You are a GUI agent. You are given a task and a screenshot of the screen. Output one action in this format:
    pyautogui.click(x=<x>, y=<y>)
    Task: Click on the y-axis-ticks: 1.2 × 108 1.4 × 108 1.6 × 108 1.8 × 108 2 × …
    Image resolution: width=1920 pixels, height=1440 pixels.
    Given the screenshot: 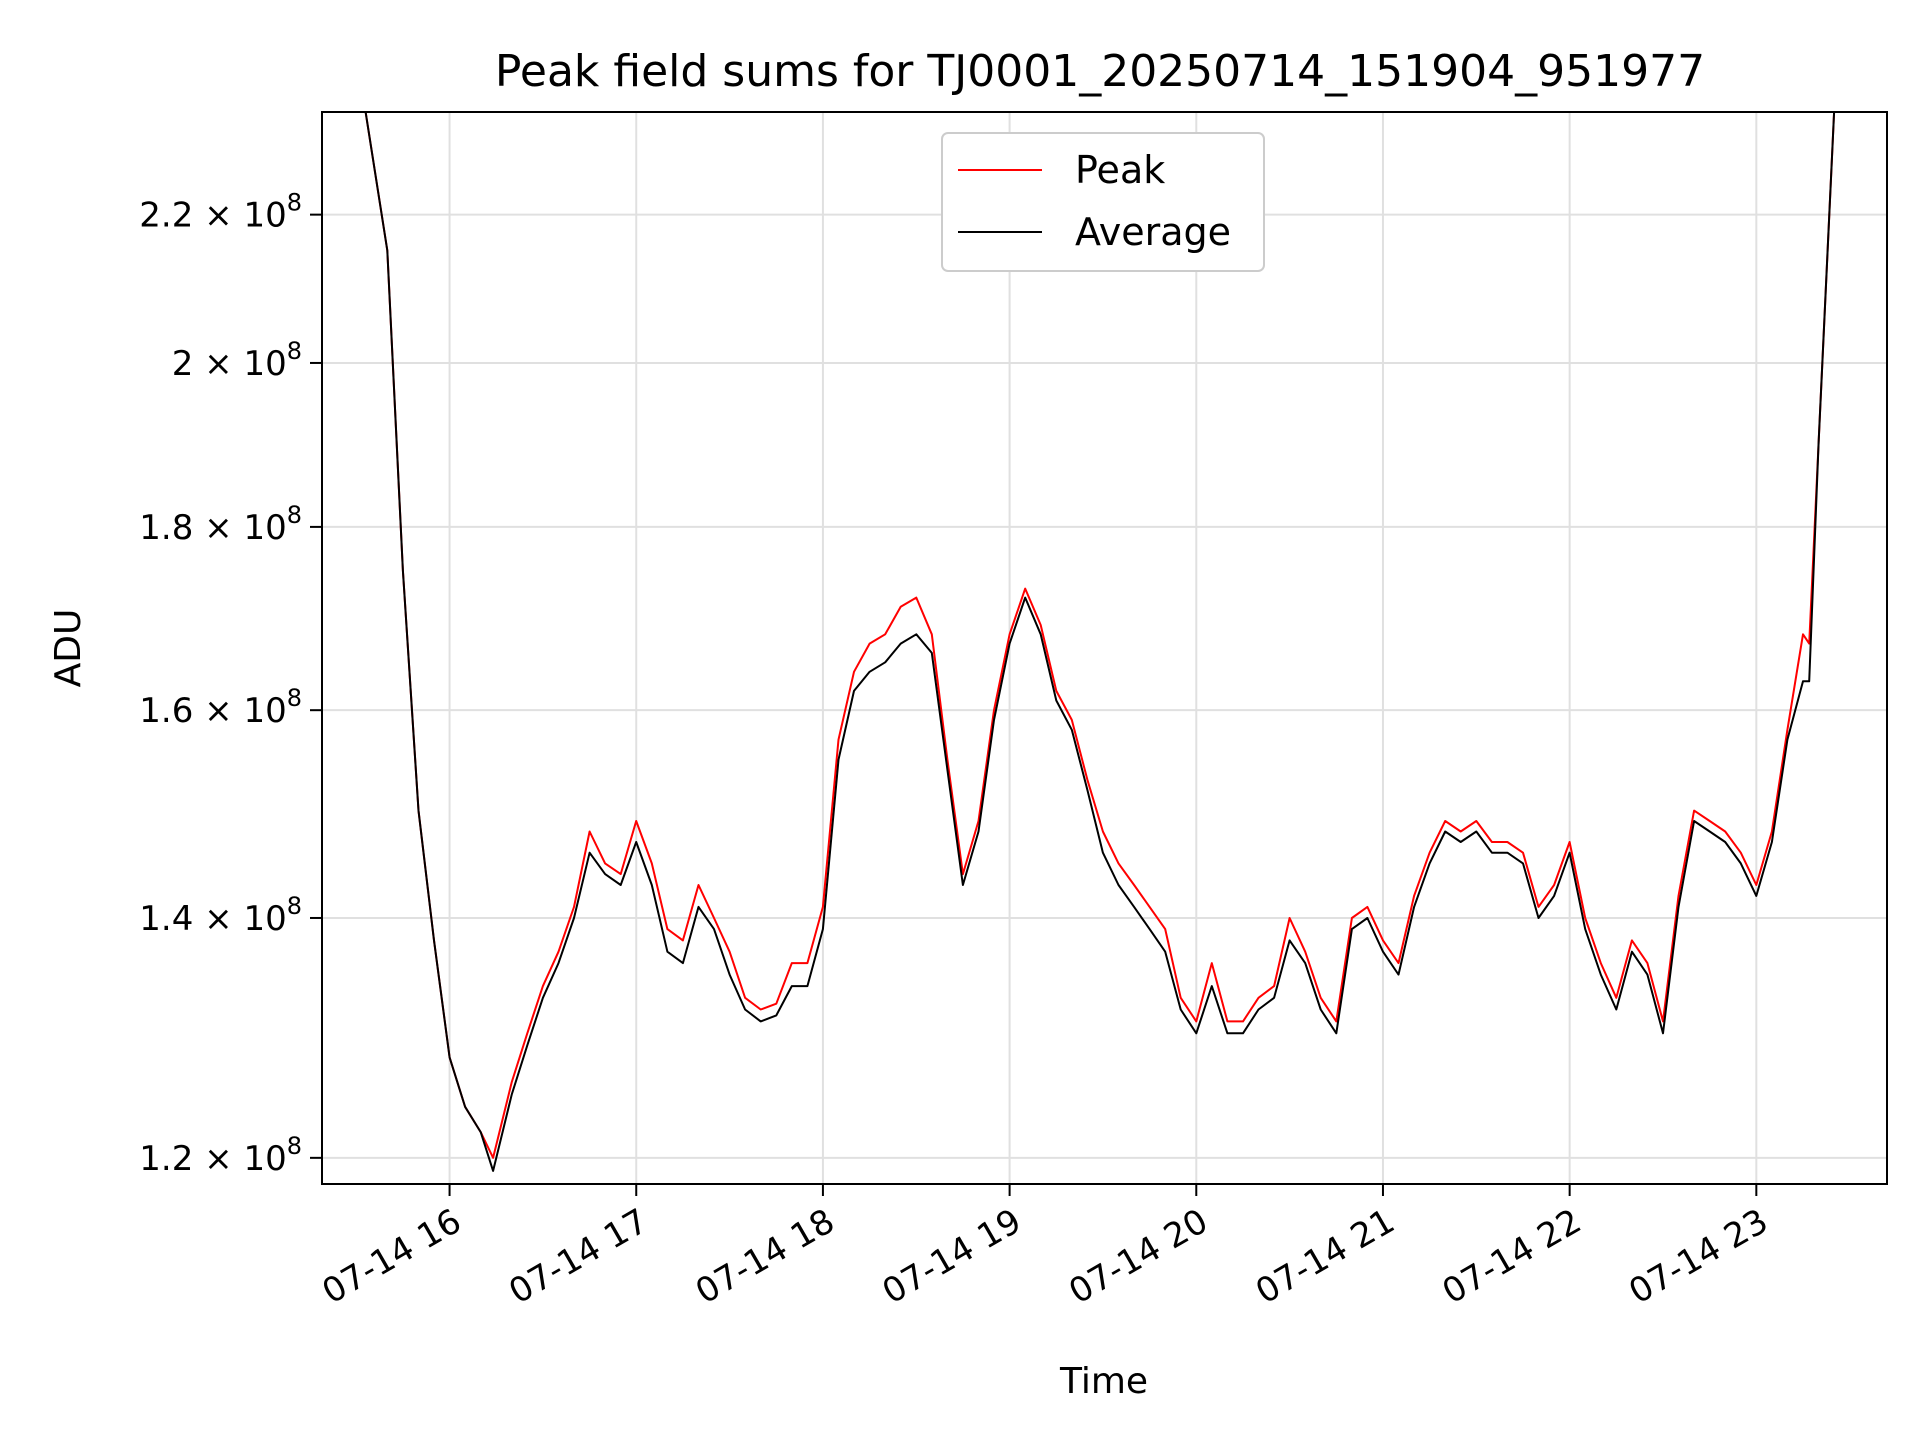 What is the action you would take?
    pyautogui.click(x=230, y=684)
    